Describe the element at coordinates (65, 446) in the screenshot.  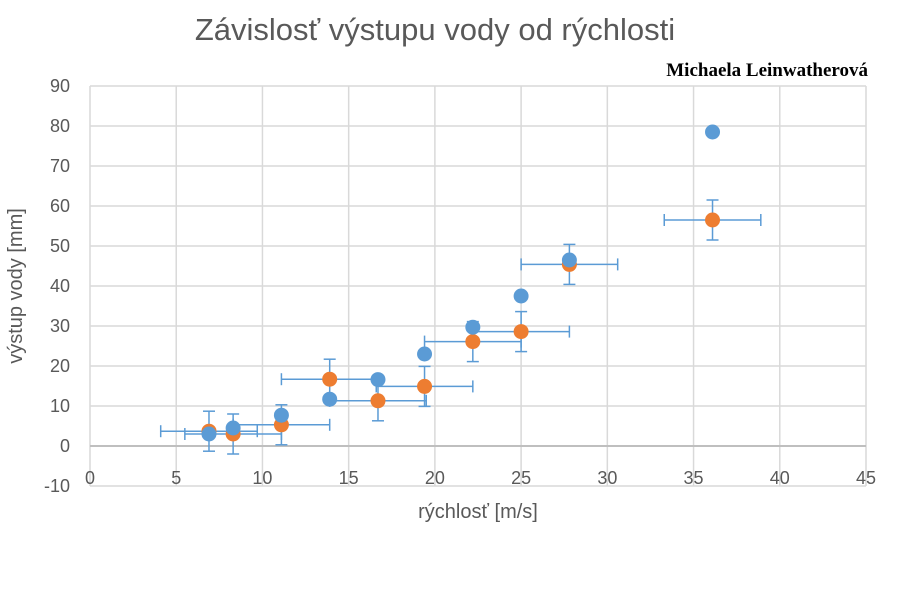
I see `y-tick-label: 0` at that location.